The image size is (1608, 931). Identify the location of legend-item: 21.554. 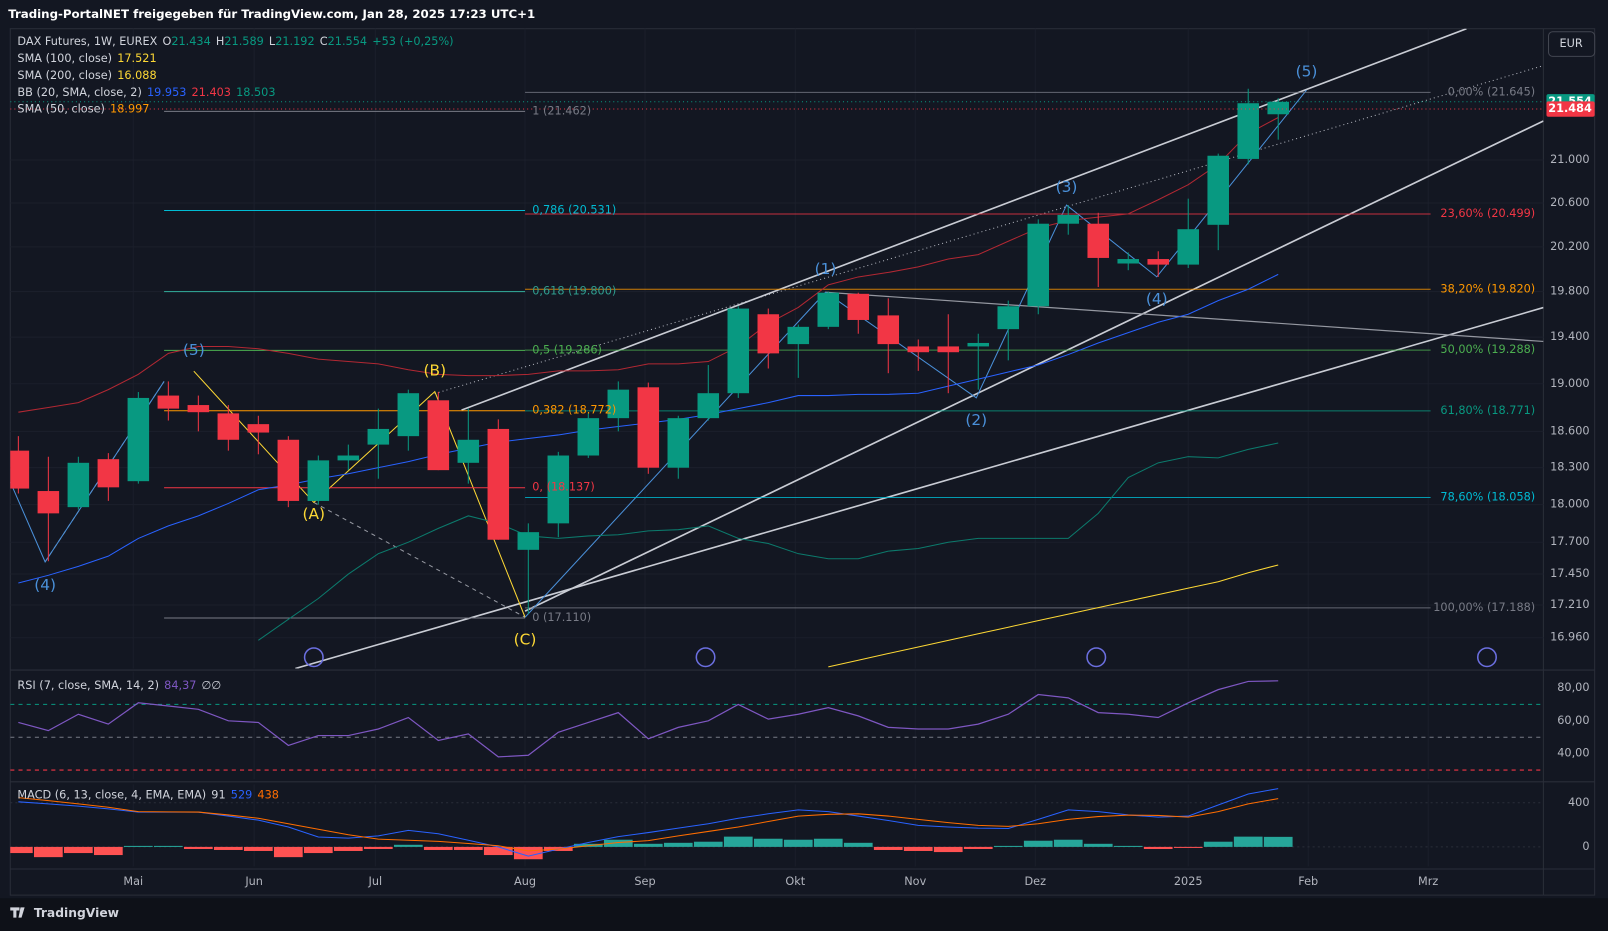
(347, 41).